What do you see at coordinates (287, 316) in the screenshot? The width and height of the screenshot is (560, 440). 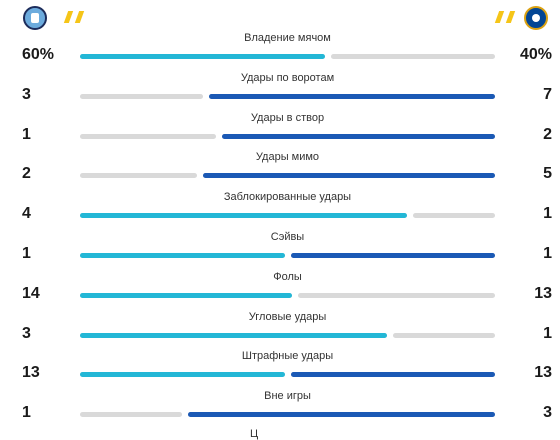 I see `stat-label: Угловые удары` at bounding box center [287, 316].